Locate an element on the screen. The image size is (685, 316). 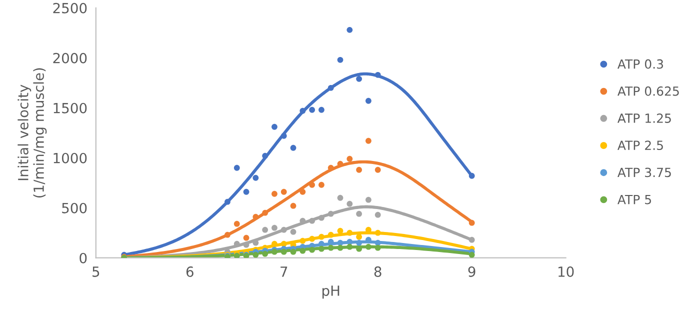
y-tick-label: 1500 is located at coordinates (70, 108).